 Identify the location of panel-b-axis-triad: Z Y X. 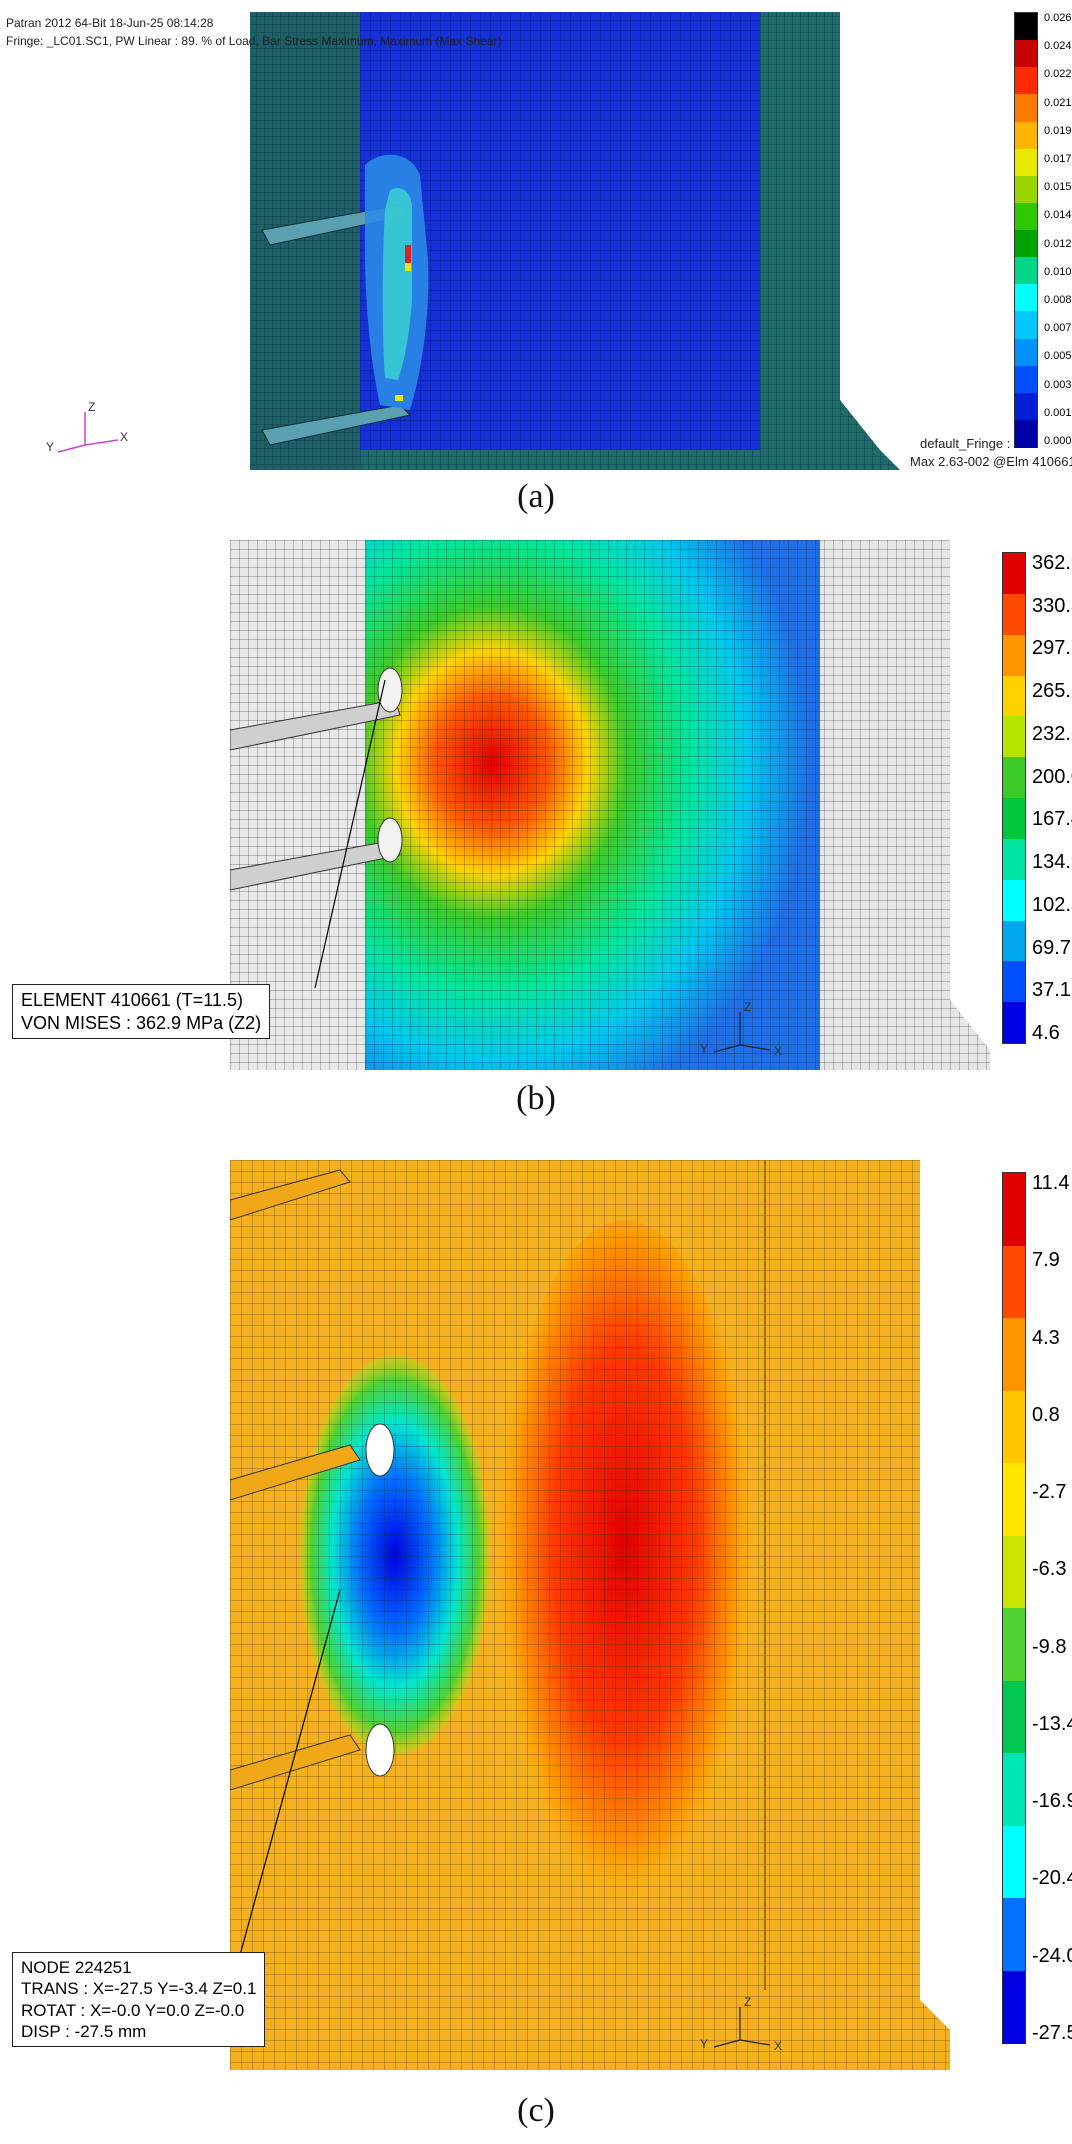
(745, 1030).